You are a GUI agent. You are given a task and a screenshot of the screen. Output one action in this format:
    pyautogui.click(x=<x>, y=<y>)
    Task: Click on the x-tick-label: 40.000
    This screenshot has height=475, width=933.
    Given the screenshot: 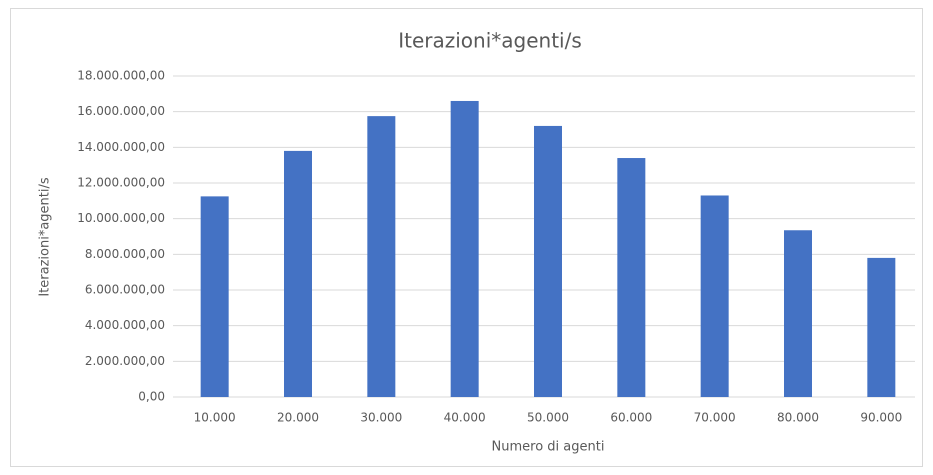 What is the action you would take?
    pyautogui.click(x=465, y=418)
    